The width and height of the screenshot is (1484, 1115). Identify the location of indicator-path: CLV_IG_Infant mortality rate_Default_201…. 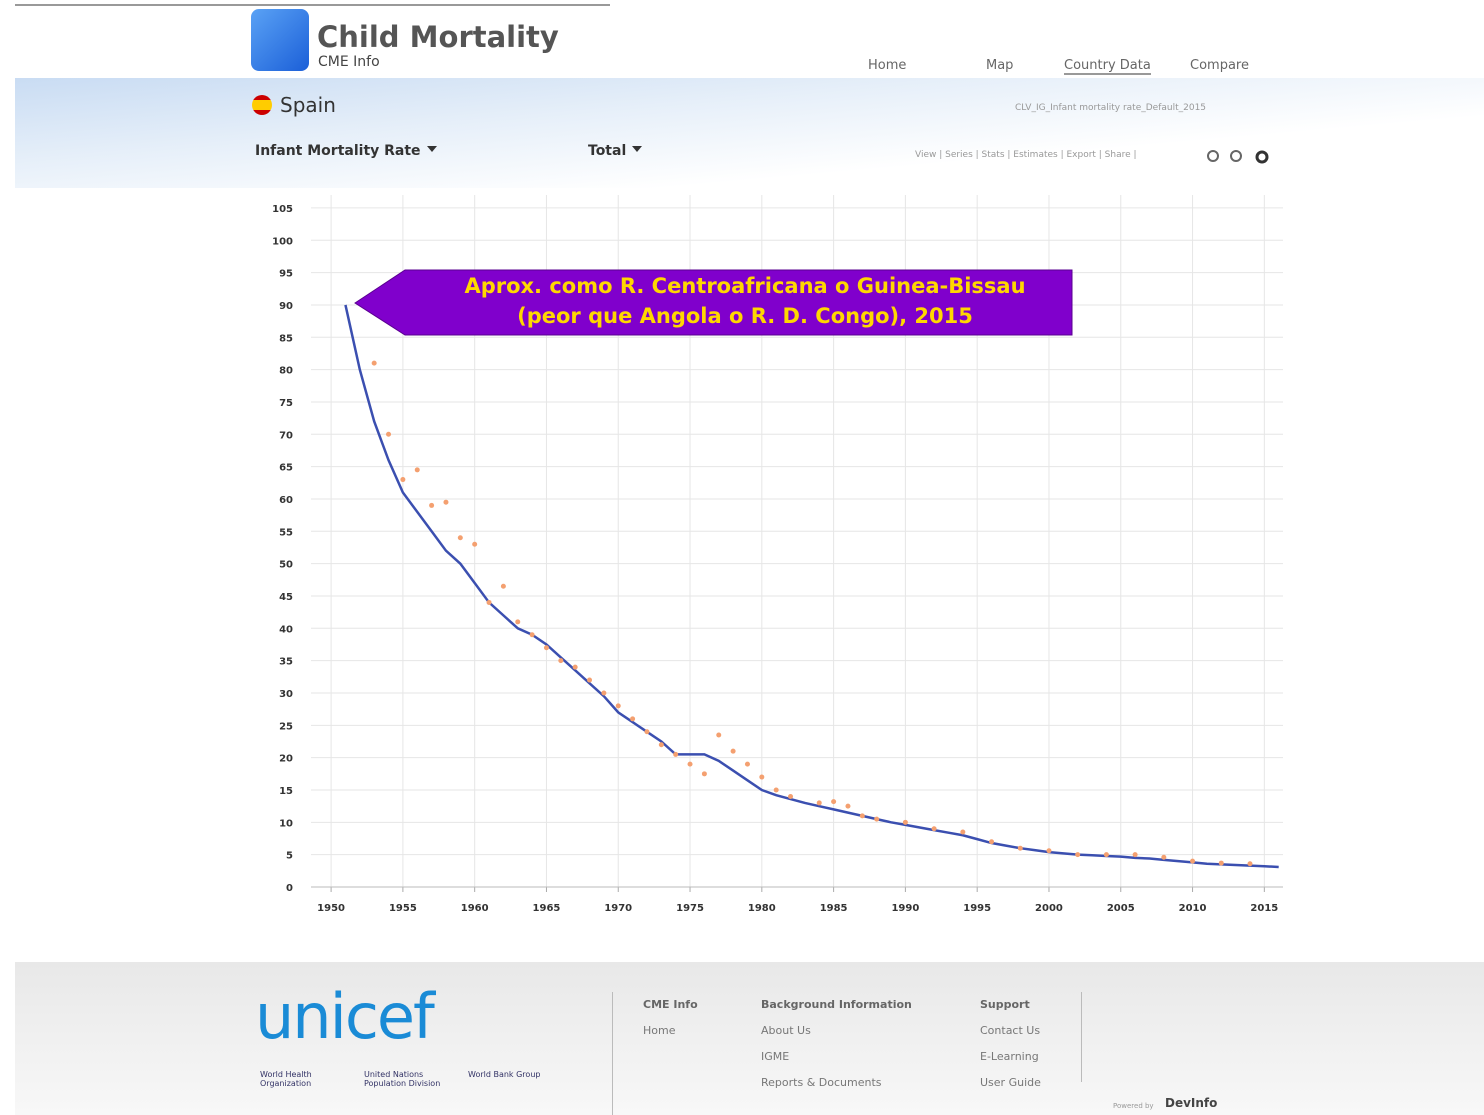
(1111, 108).